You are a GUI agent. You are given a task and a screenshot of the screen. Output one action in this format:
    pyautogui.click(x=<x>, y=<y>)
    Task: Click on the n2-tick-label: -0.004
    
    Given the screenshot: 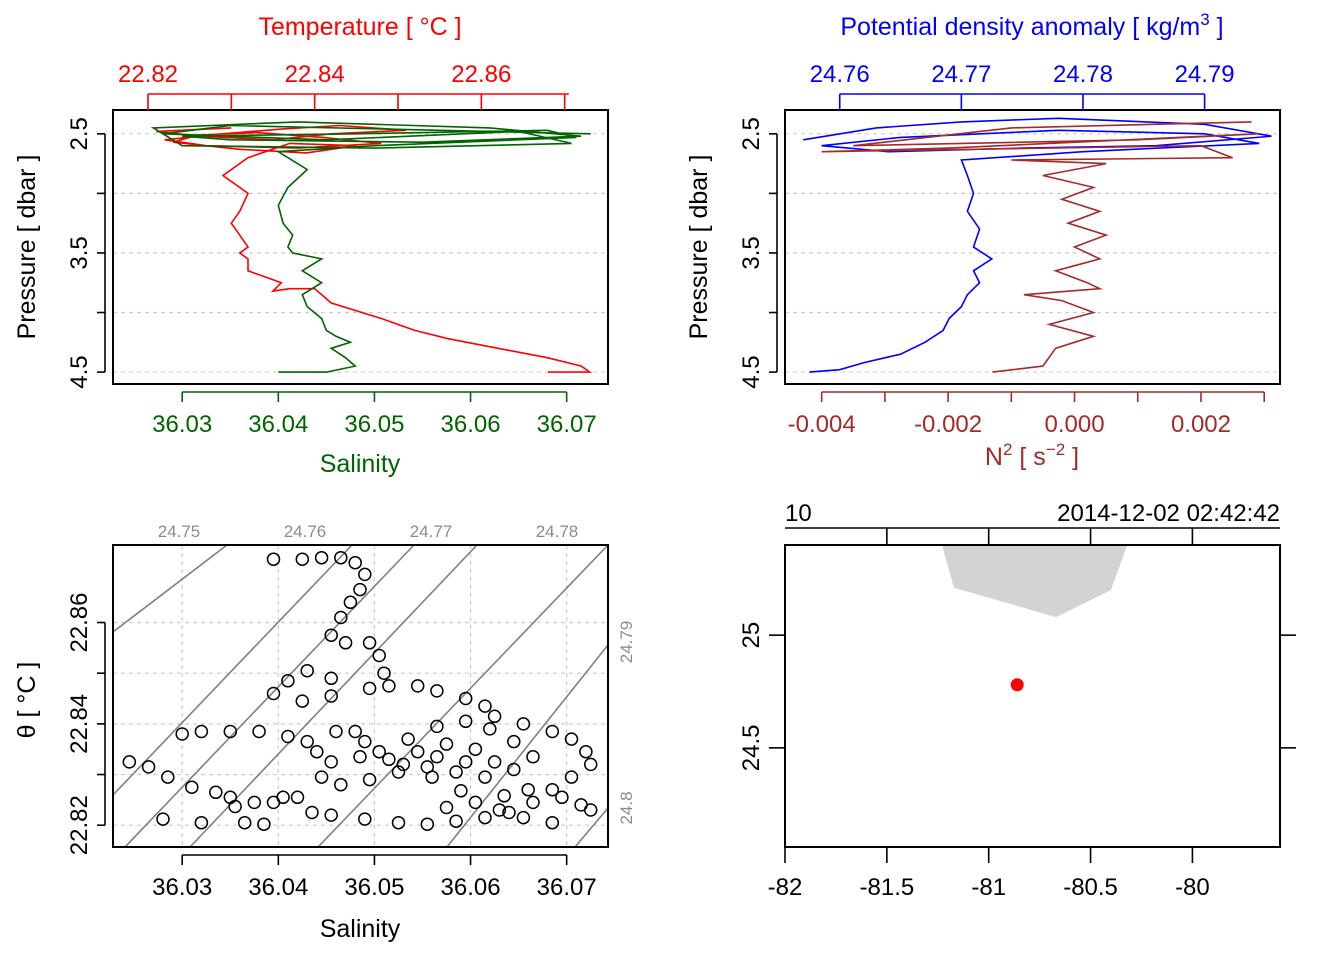 What is the action you would take?
    pyautogui.click(x=822, y=424)
    